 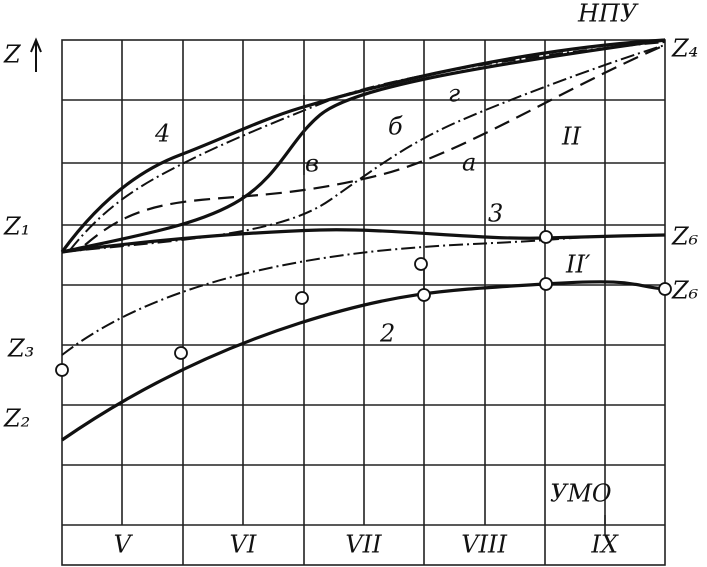 What do you see at coordinates (604, 545) in the screenshot?
I see `month-label: IX` at bounding box center [604, 545].